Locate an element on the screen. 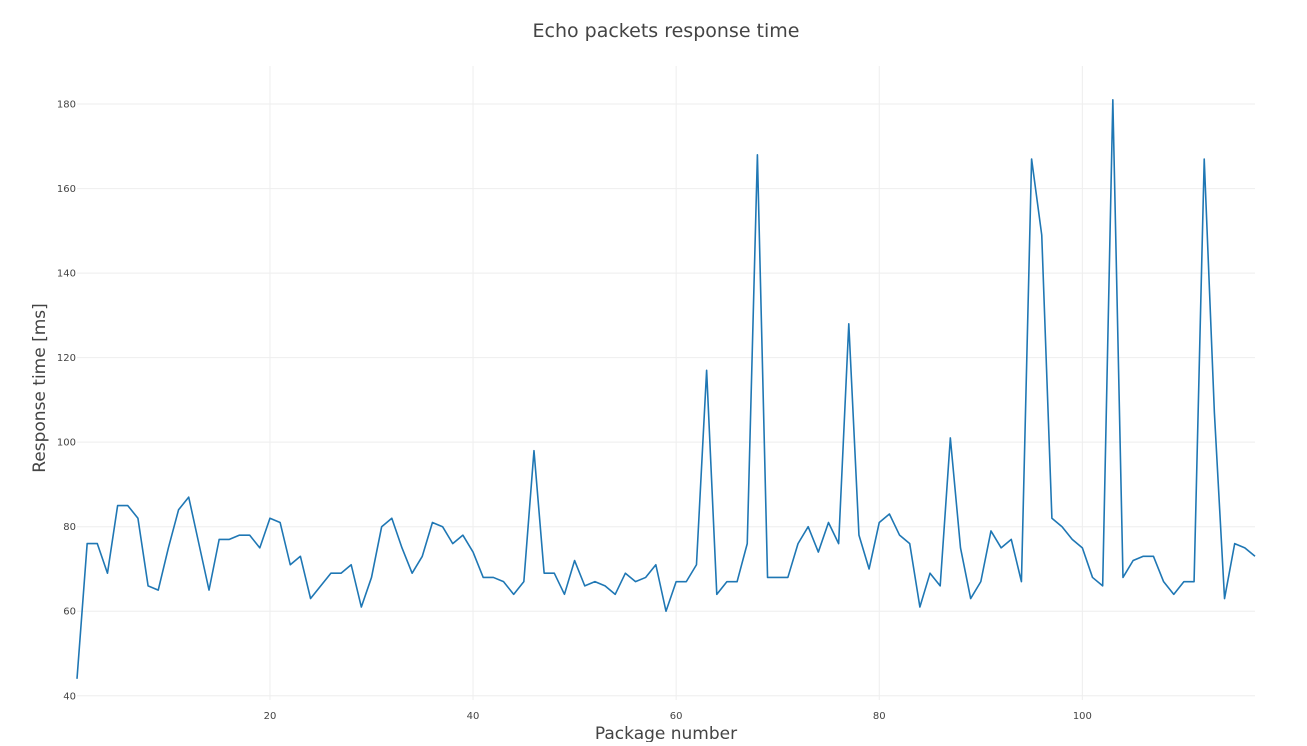 The image size is (1307, 746). x-tick-label: 80 is located at coordinates (879, 716).